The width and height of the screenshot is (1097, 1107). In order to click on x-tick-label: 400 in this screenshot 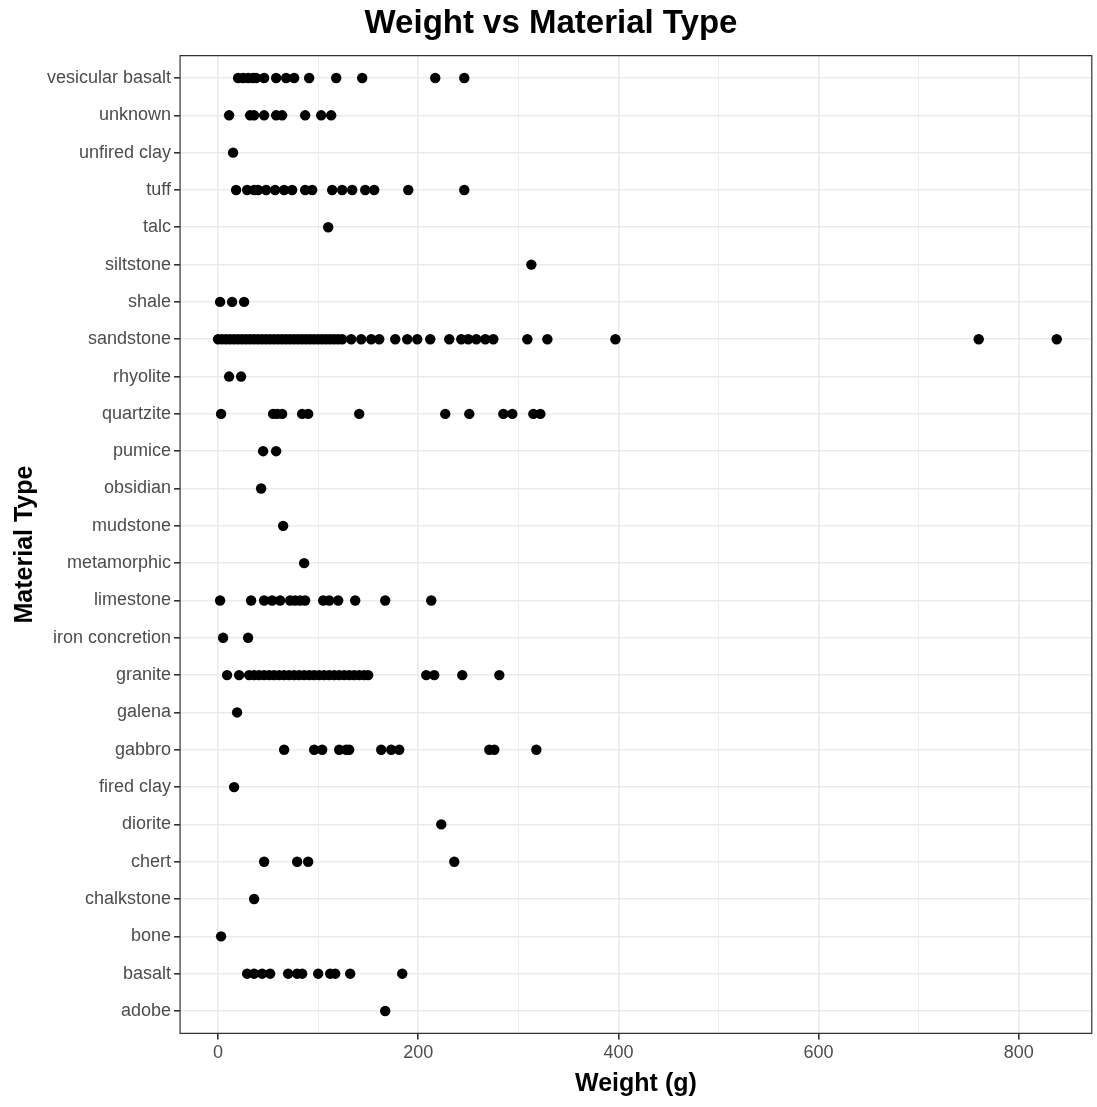, I will do `click(618, 1052)`.